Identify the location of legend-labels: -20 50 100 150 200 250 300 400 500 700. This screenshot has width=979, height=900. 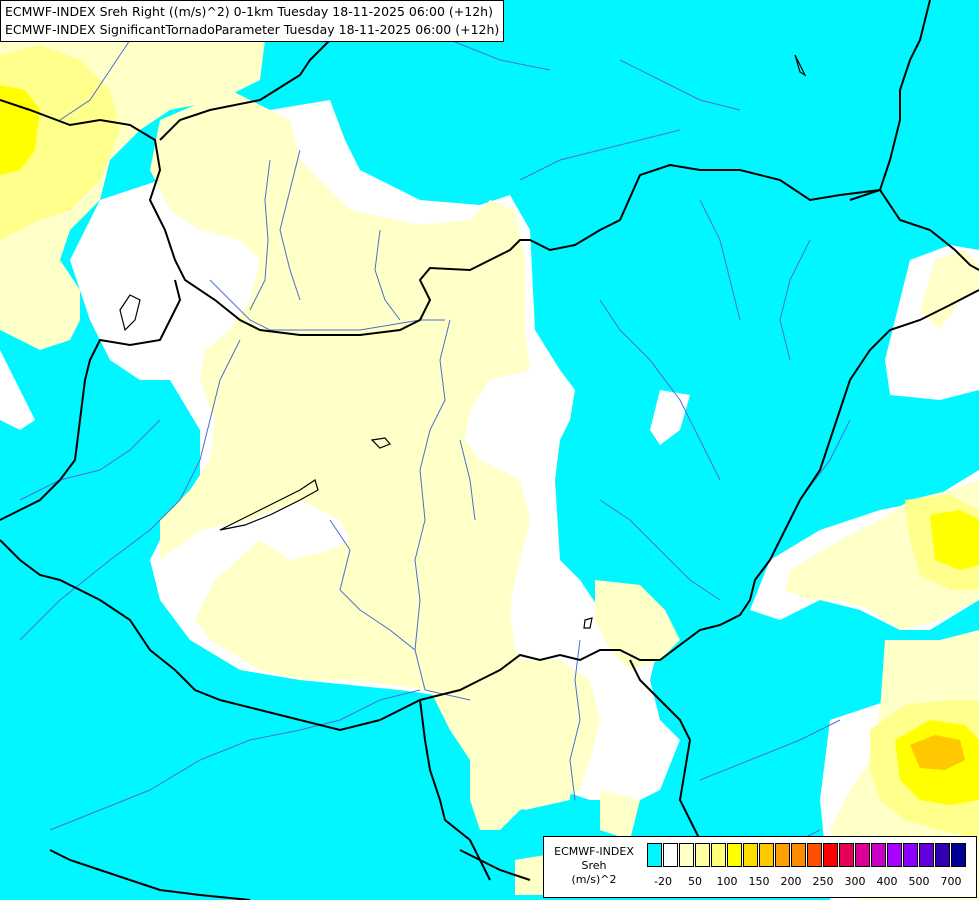
(808, 883).